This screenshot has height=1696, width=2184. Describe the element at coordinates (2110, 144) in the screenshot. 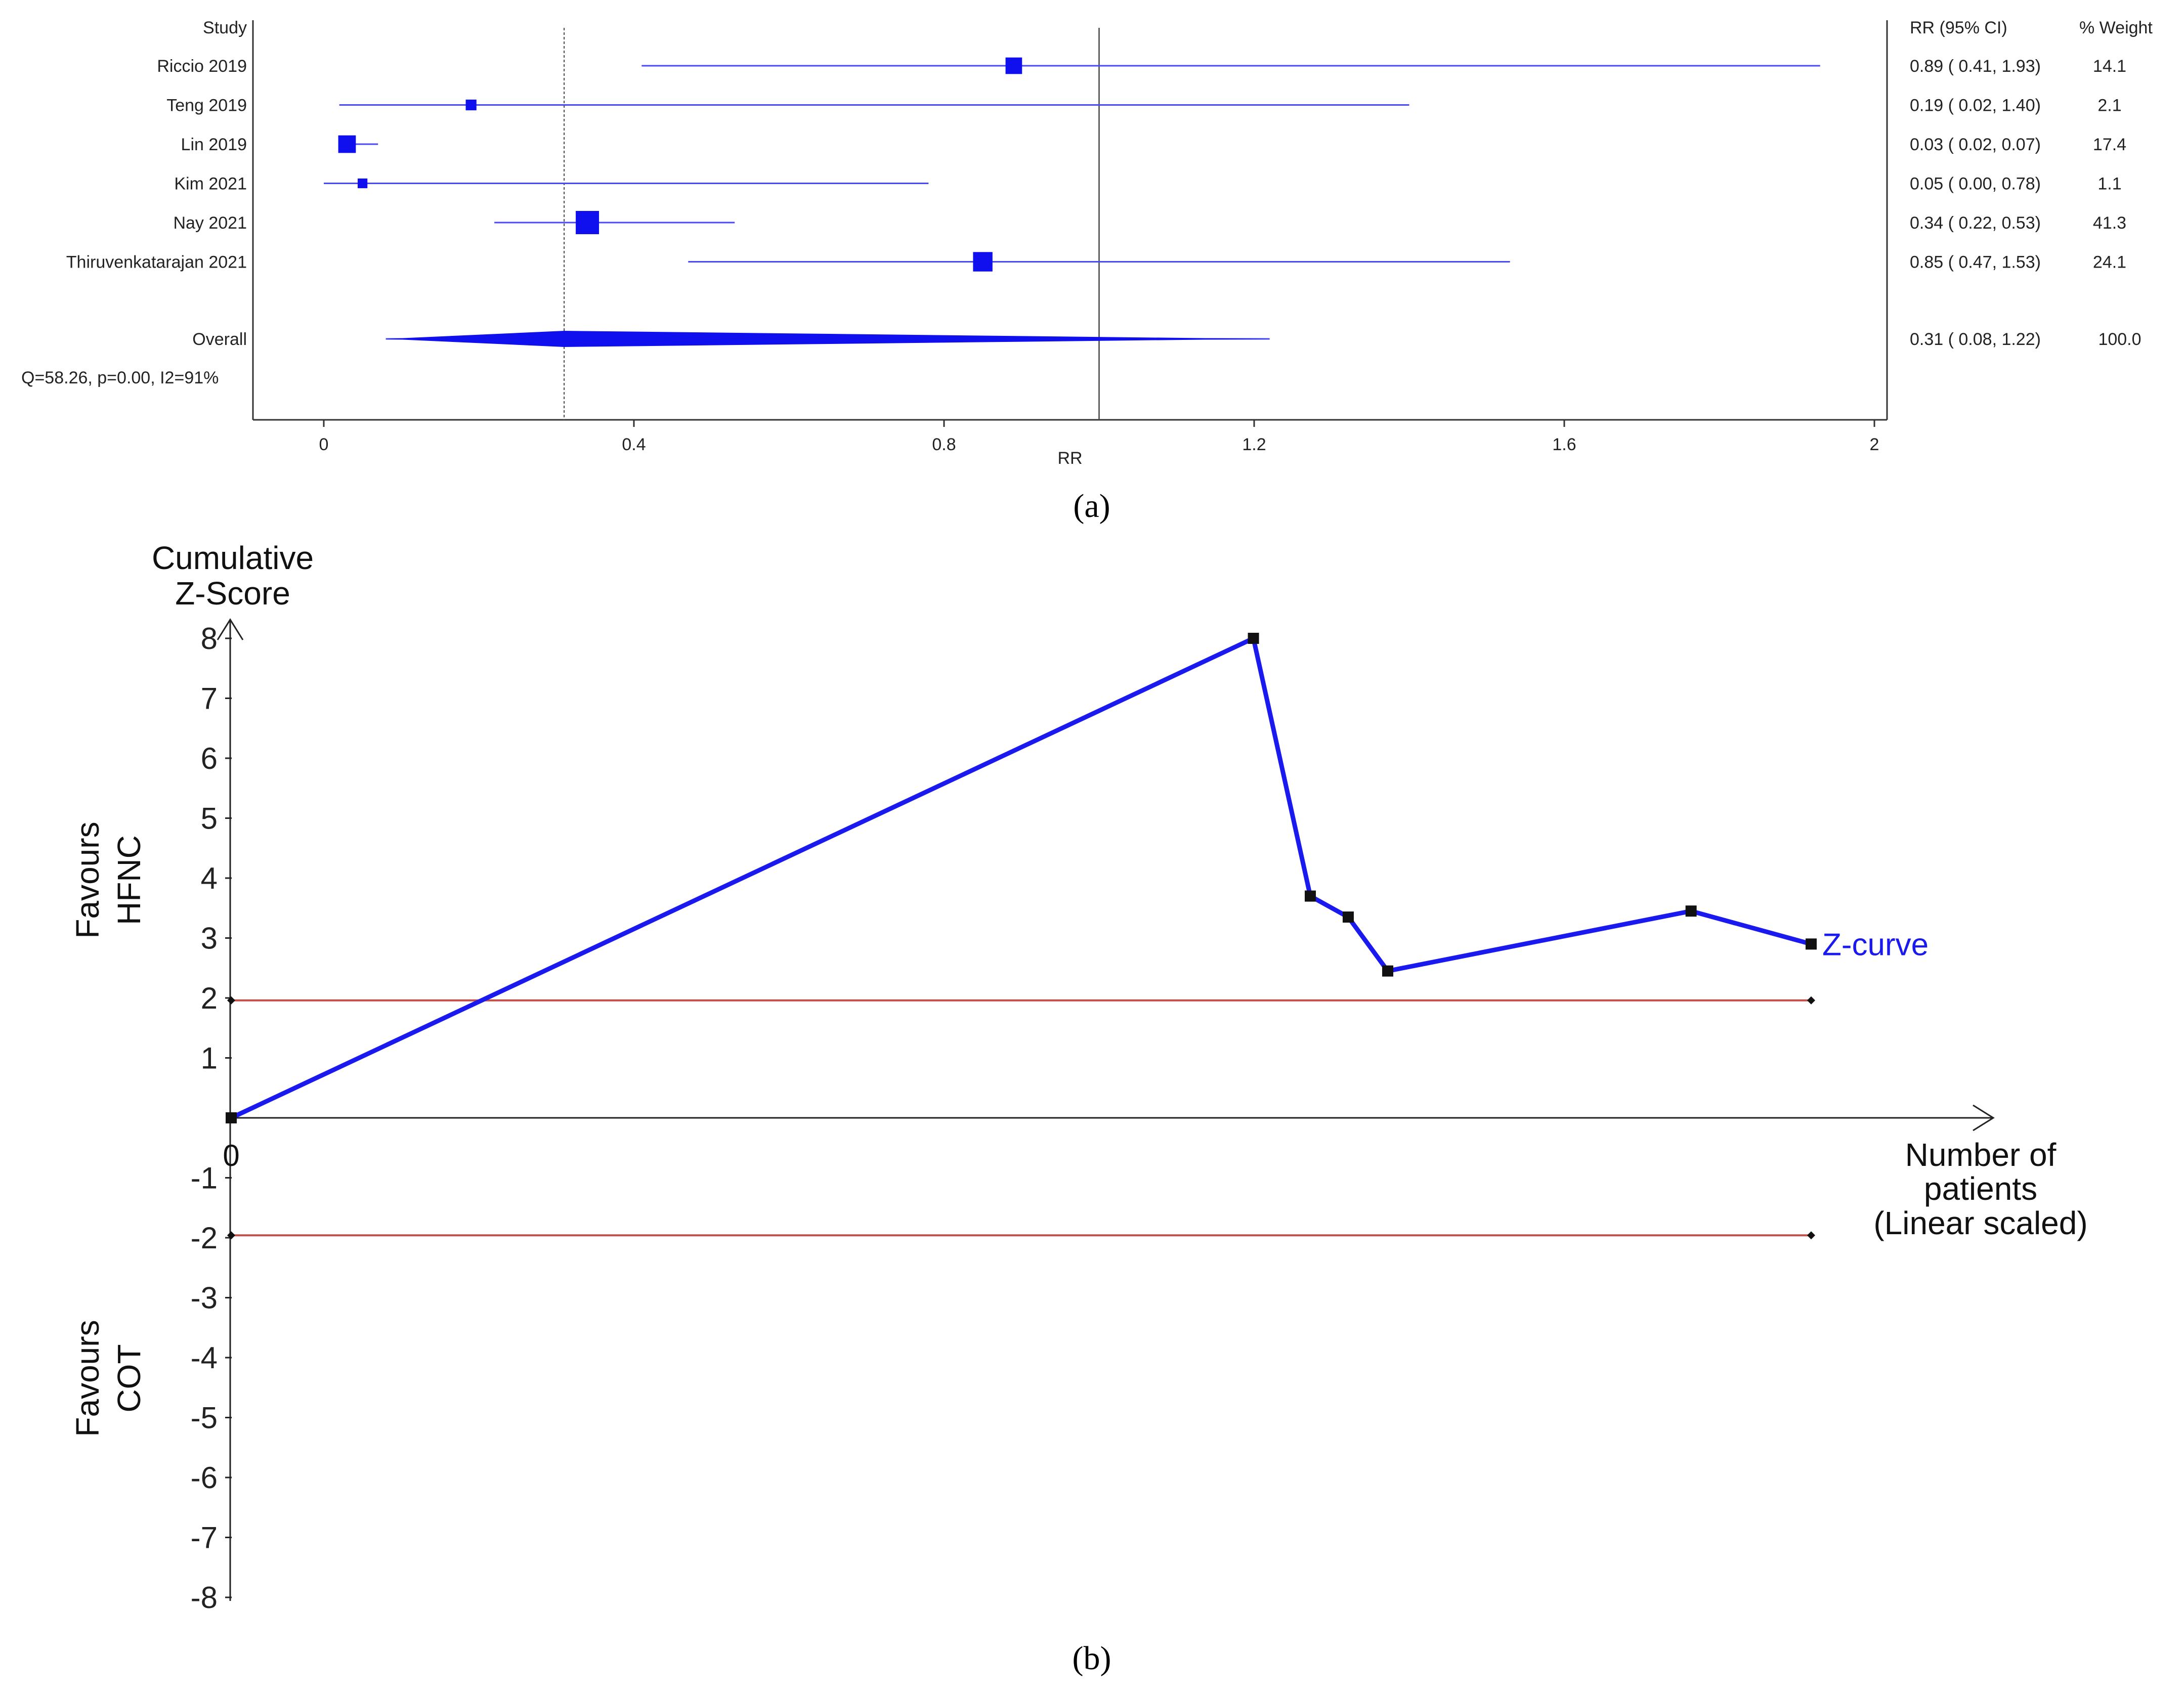

I see `study-weight-value: 17.4` at that location.